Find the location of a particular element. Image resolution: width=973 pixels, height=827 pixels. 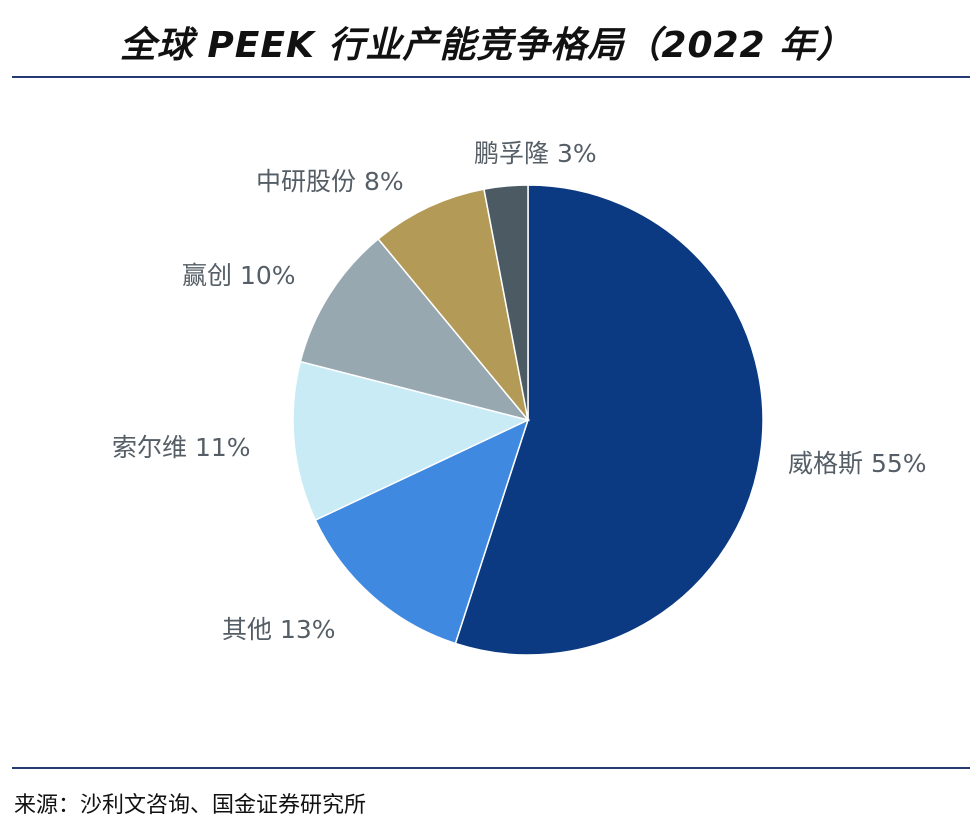

slice-label: 其他 13% is located at coordinates (279, 629).